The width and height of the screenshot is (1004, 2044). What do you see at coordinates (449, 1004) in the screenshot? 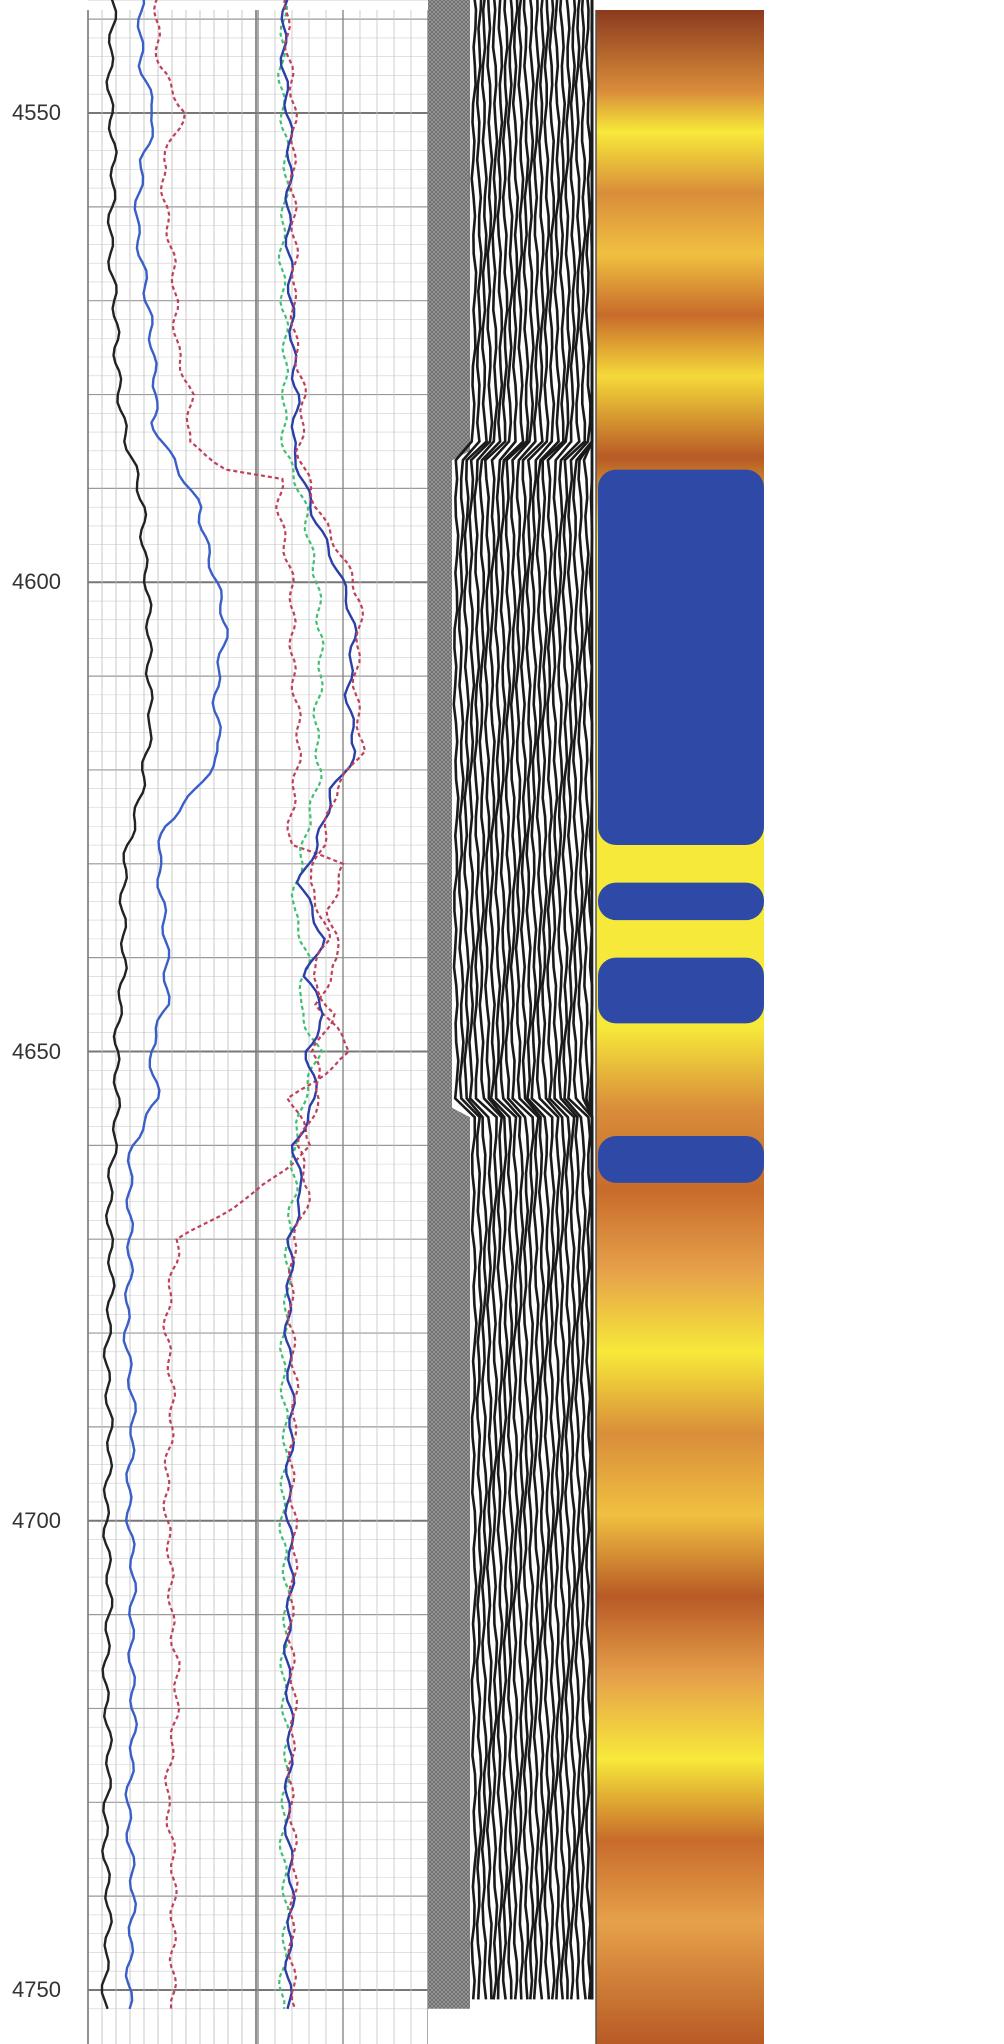
I see `waveform-arrival-zone` at bounding box center [449, 1004].